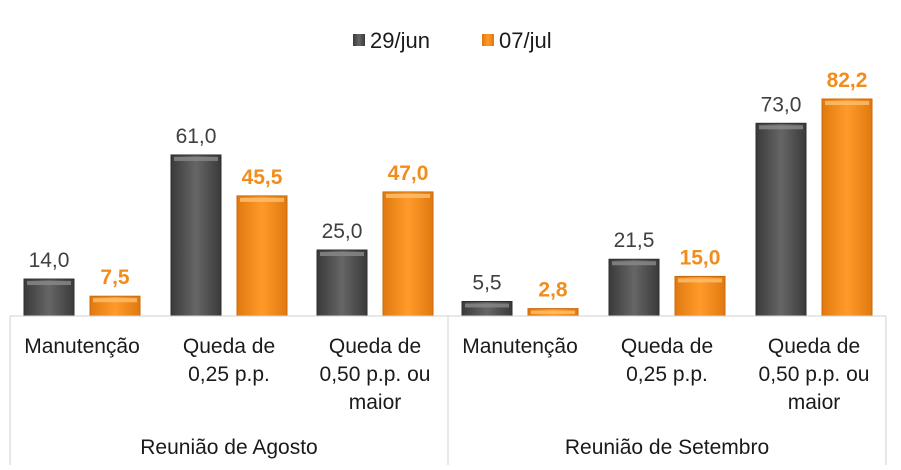 The image size is (901, 470). I want to click on value-label-series-1-cat-4: 5,5, so click(486, 282).